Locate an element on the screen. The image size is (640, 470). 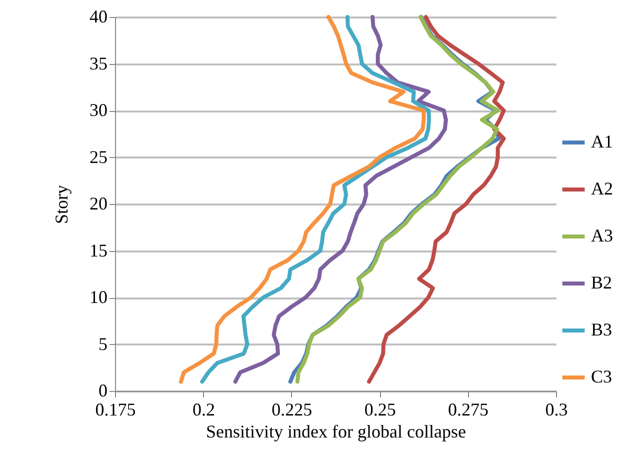
y-tick-label: 15 is located at coordinates (99, 250).